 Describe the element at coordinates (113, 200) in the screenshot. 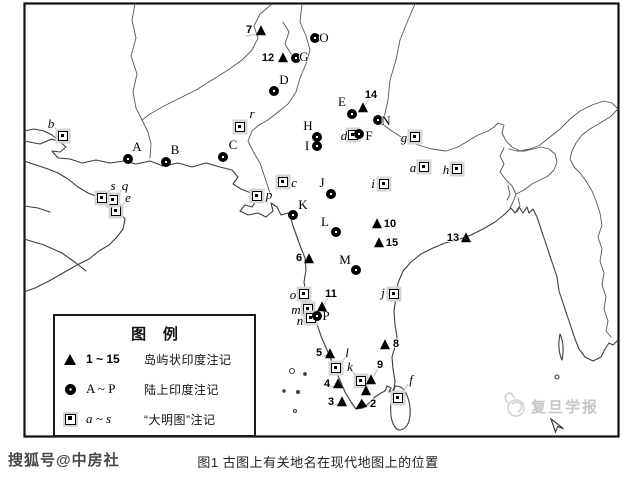

I see `square-marker-q` at that location.